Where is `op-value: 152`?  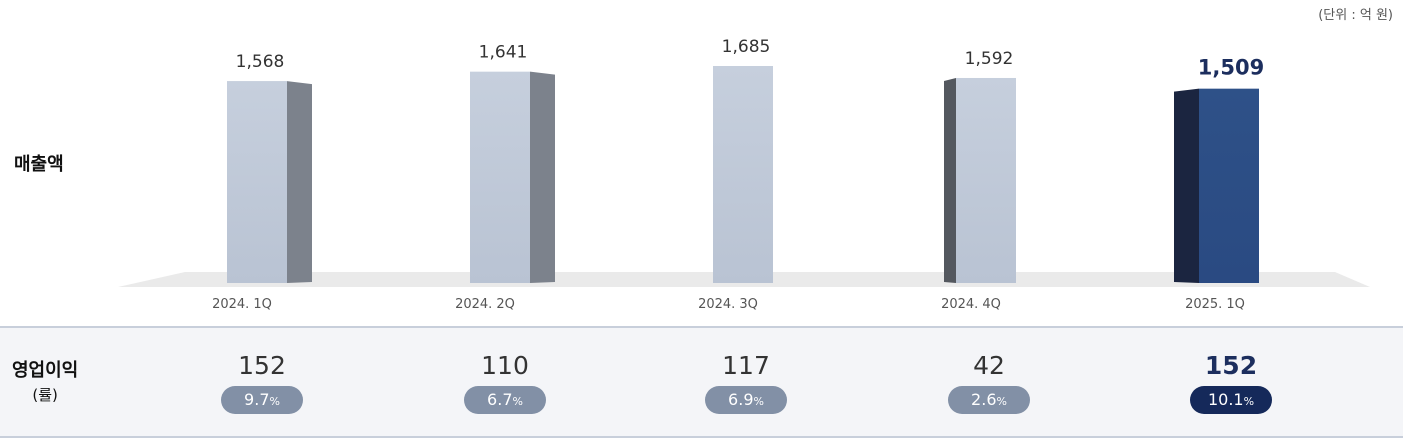 op-value: 152 is located at coordinates (262, 365).